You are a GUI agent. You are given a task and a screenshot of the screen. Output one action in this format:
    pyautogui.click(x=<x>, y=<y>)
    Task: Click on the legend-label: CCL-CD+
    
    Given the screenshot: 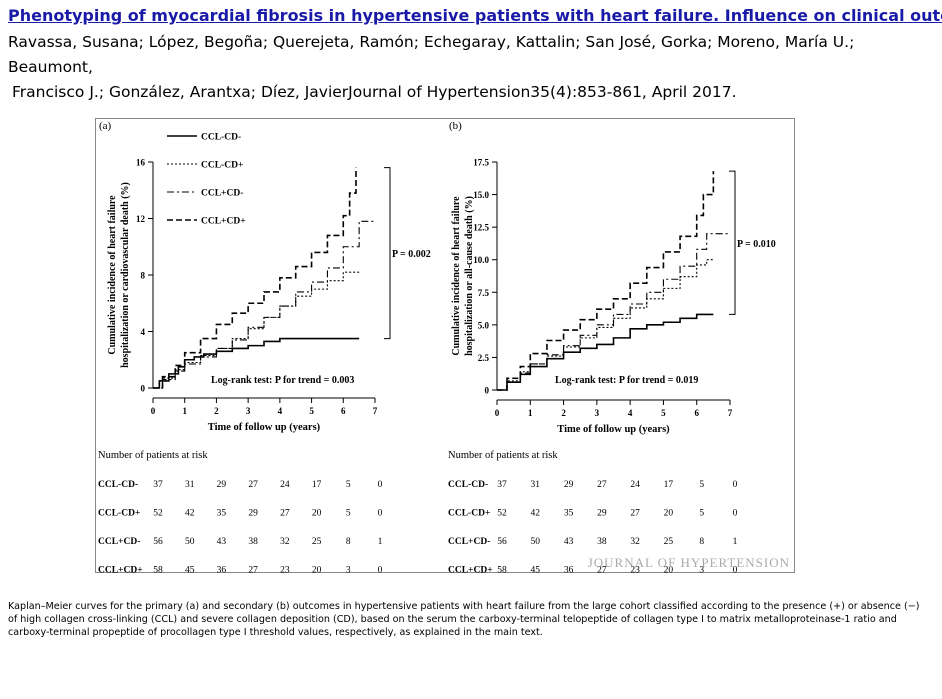 What is the action you would take?
    pyautogui.click(x=222, y=166)
    